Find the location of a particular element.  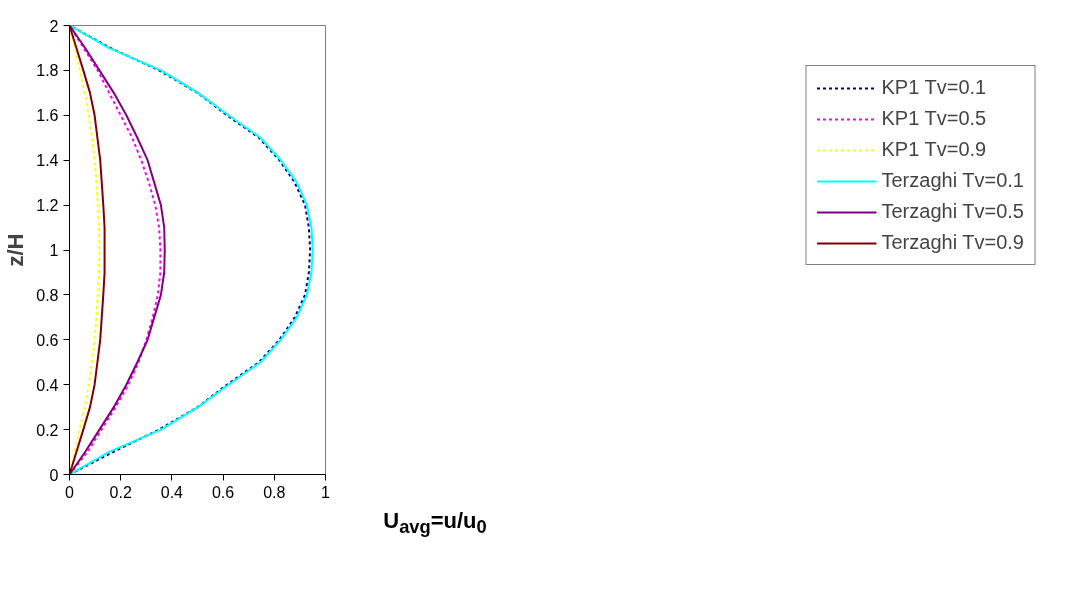

legend-label: Terzaghi Tv=0.1 is located at coordinates (952, 180).